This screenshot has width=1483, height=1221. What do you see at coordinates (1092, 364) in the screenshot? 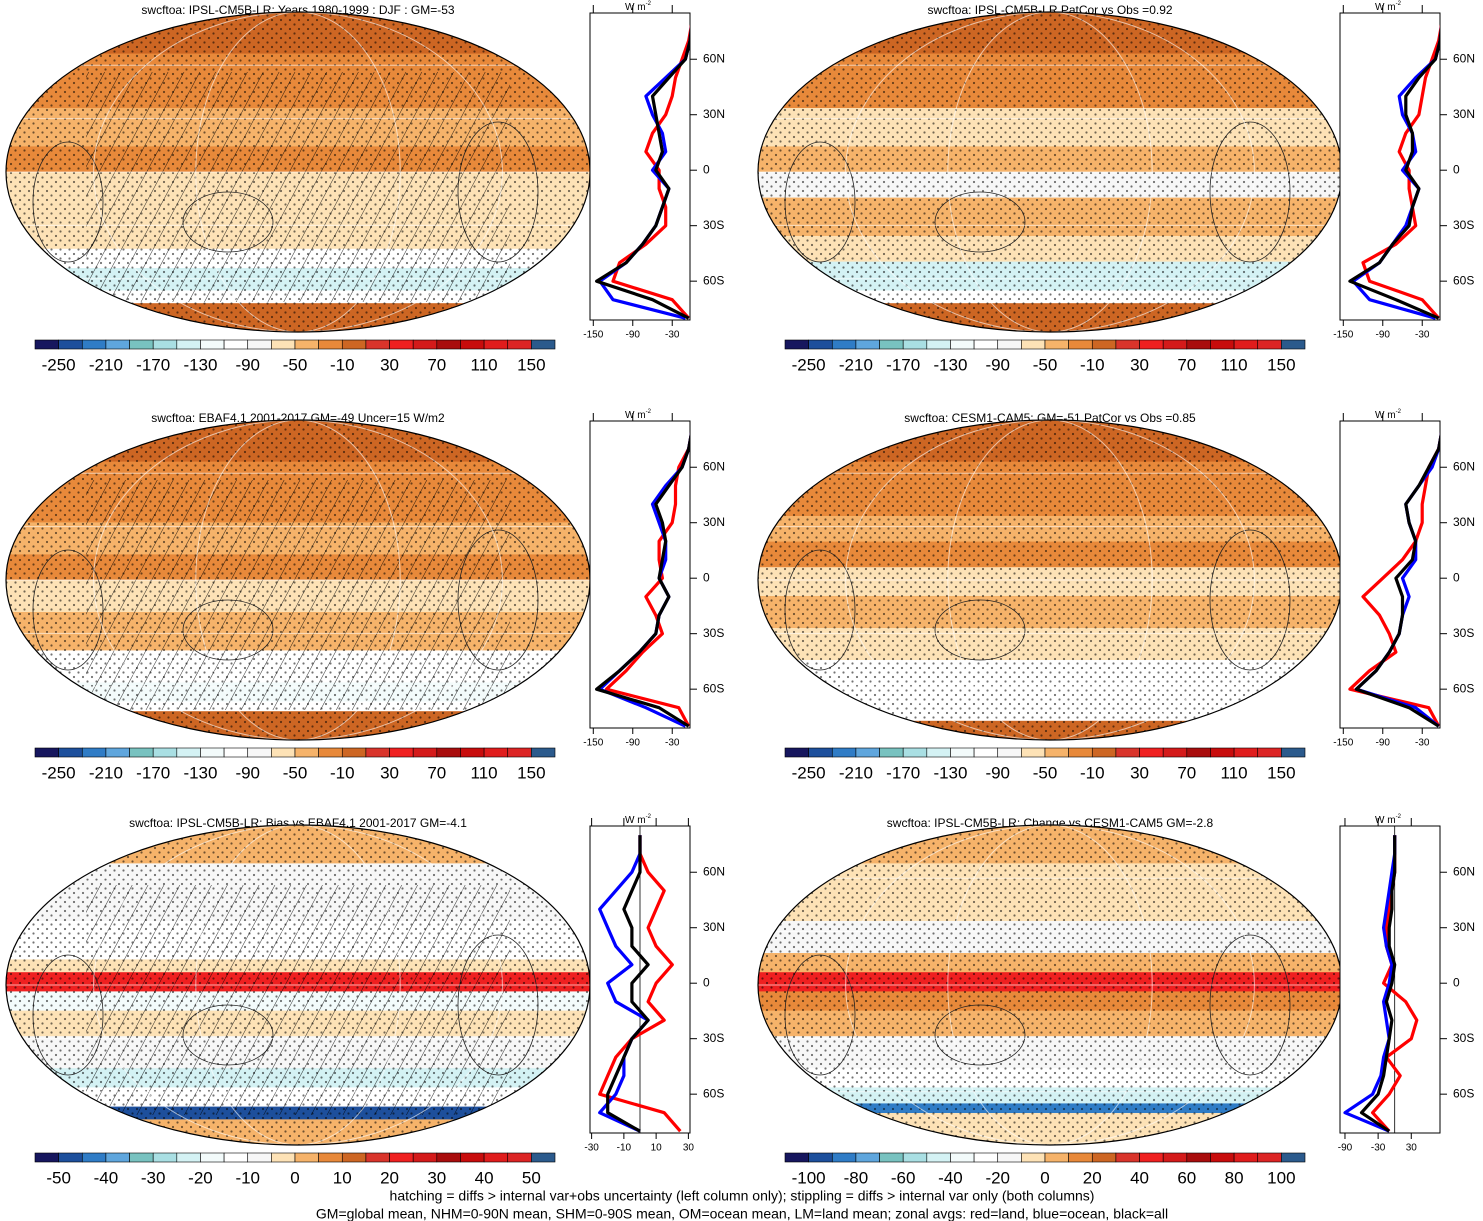
I see `colorbar-label: -10` at bounding box center [1092, 364].